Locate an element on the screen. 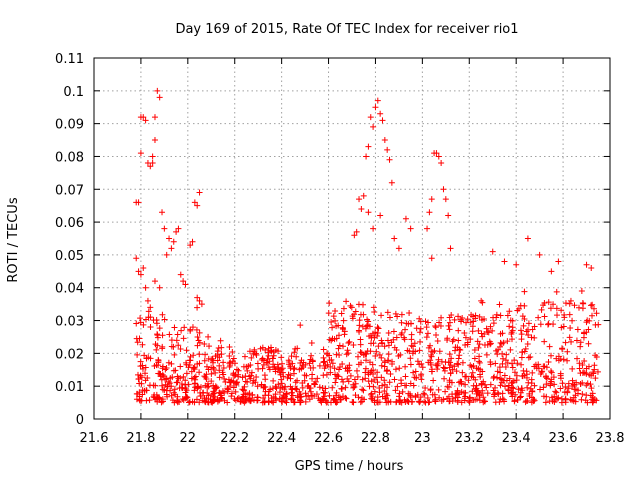 The height and width of the screenshot is (480, 640). y-axis-label: ROTI / TECUs is located at coordinates (13, 239).